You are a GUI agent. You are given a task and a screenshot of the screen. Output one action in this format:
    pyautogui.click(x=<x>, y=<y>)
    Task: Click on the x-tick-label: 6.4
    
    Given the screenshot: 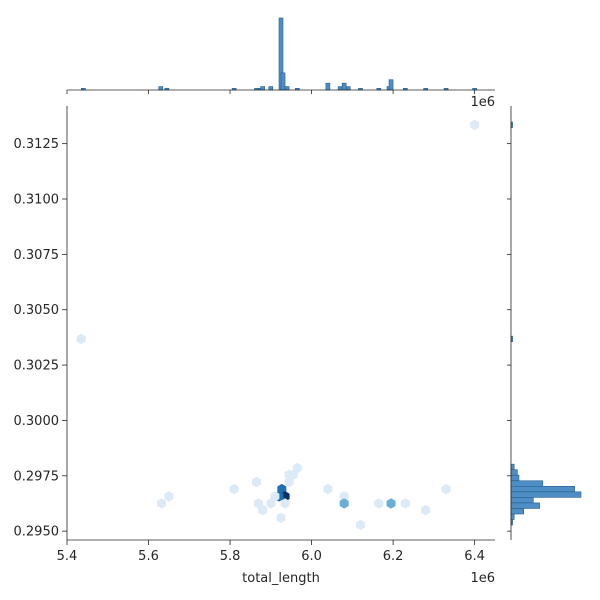 What is the action you would take?
    pyautogui.click(x=474, y=556)
    